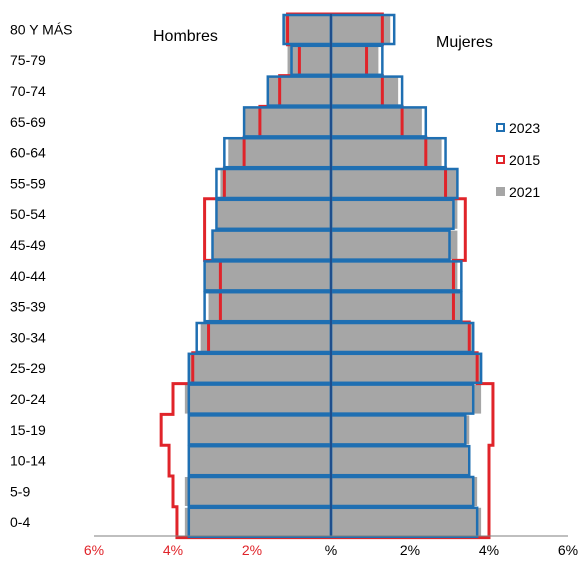  I want to click on category-label: 60-64, so click(28, 153).